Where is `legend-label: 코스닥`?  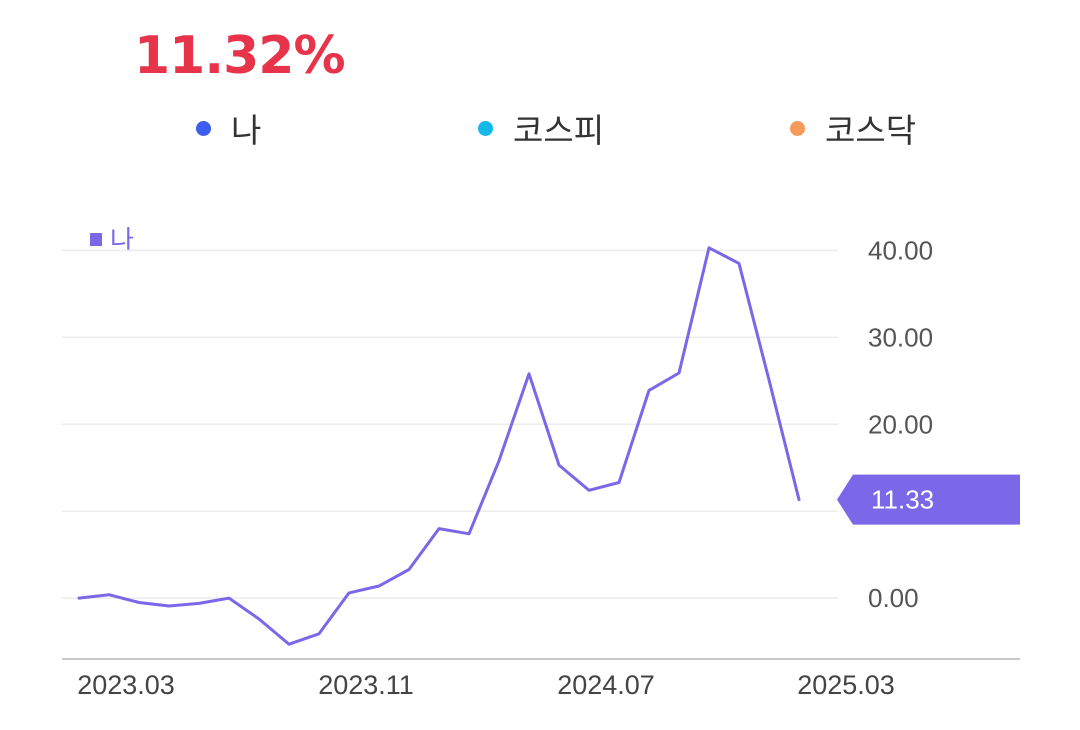
legend-label: 코스닥 is located at coordinates (871, 130).